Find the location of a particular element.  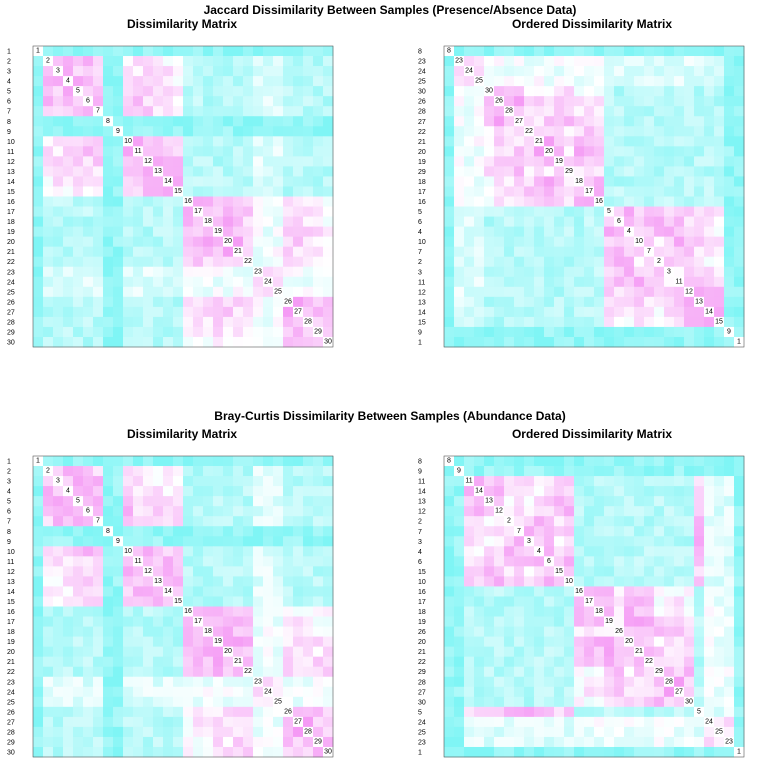

diagonal-label: 19 is located at coordinates (218, 231).